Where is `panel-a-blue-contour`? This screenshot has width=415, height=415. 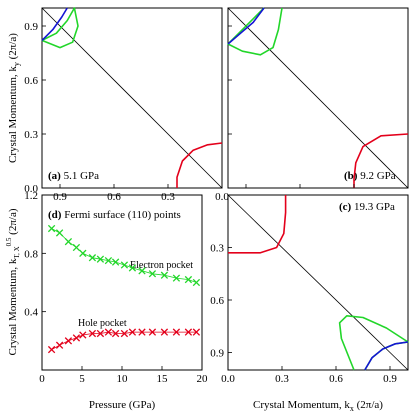
panel-a-blue-contour is located at coordinates (54, 24).